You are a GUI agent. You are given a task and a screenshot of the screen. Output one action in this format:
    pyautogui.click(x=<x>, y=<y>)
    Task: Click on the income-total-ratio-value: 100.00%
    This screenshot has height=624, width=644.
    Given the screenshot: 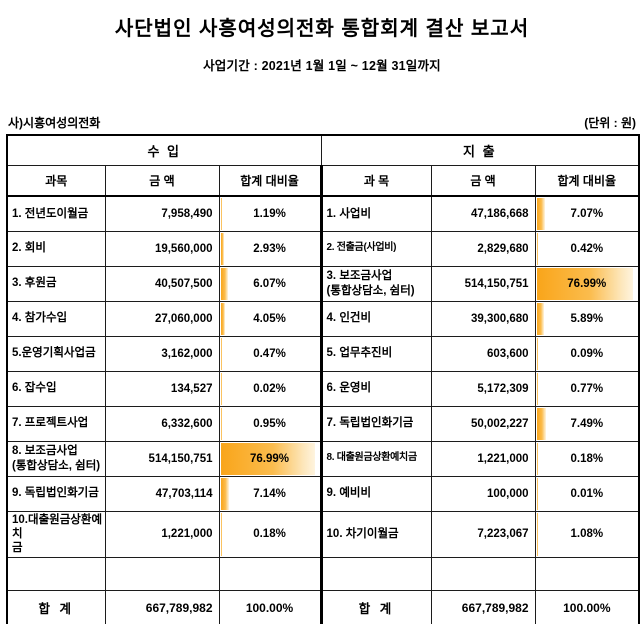 What is the action you would take?
    pyautogui.click(x=269, y=607)
    